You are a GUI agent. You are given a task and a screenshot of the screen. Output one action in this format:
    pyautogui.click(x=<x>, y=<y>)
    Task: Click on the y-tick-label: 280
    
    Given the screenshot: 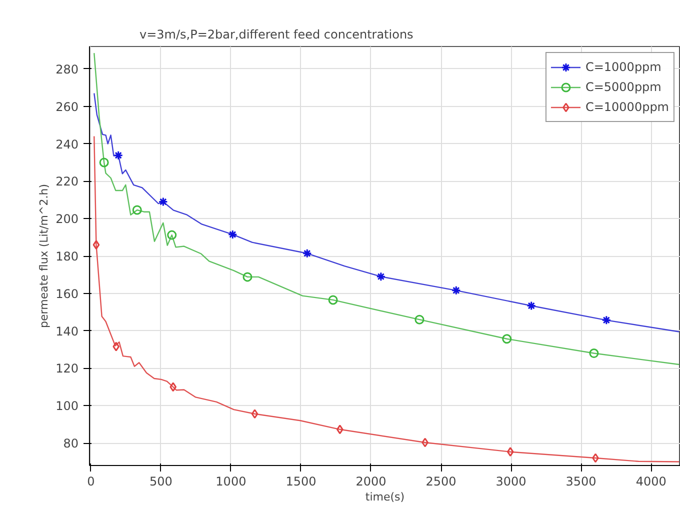 What is the action you would take?
    pyautogui.click(x=67, y=69)
    